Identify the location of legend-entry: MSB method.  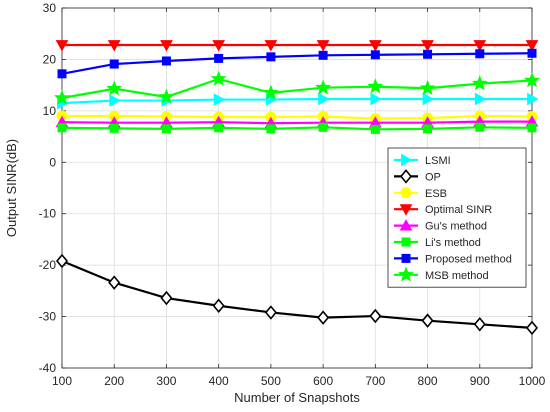
(441, 274).